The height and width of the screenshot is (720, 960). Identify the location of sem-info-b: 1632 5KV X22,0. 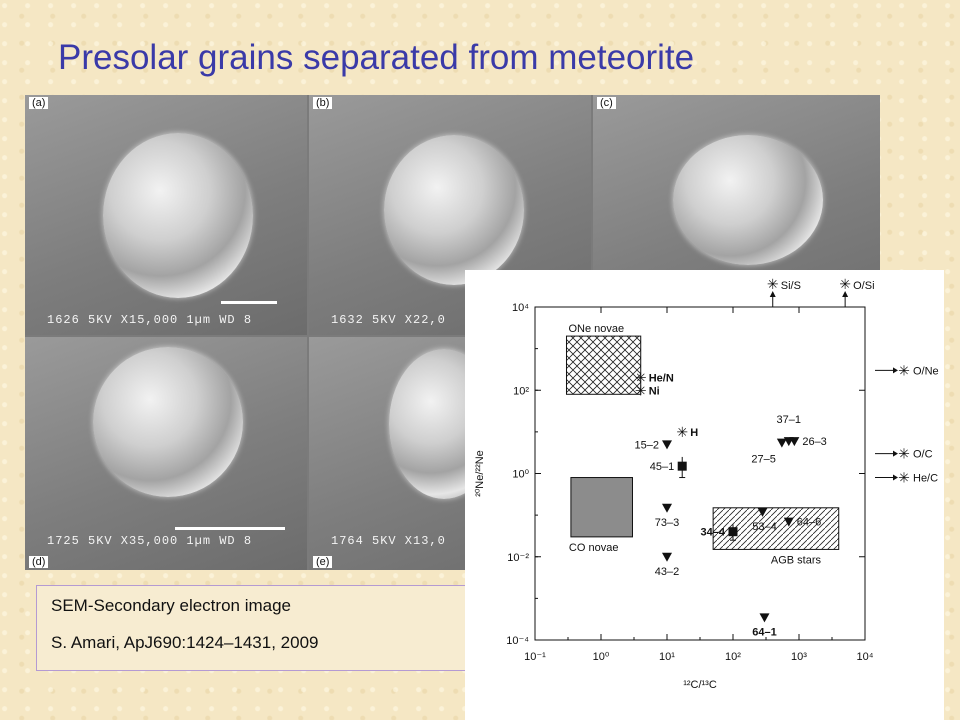
(388, 320).